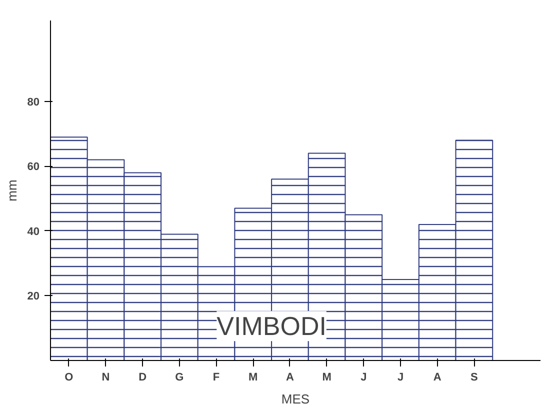 The width and height of the screenshot is (550, 409). What do you see at coordinates (271, 326) in the screenshot?
I see `annotation: VIMBODI` at bounding box center [271, 326].